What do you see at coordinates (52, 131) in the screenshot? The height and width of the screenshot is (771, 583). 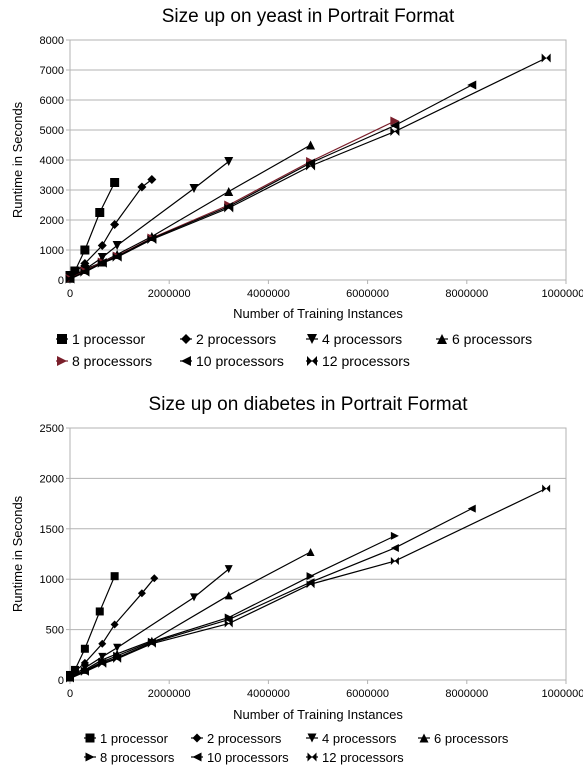 I see `y-tick-label: 5000` at bounding box center [52, 131].